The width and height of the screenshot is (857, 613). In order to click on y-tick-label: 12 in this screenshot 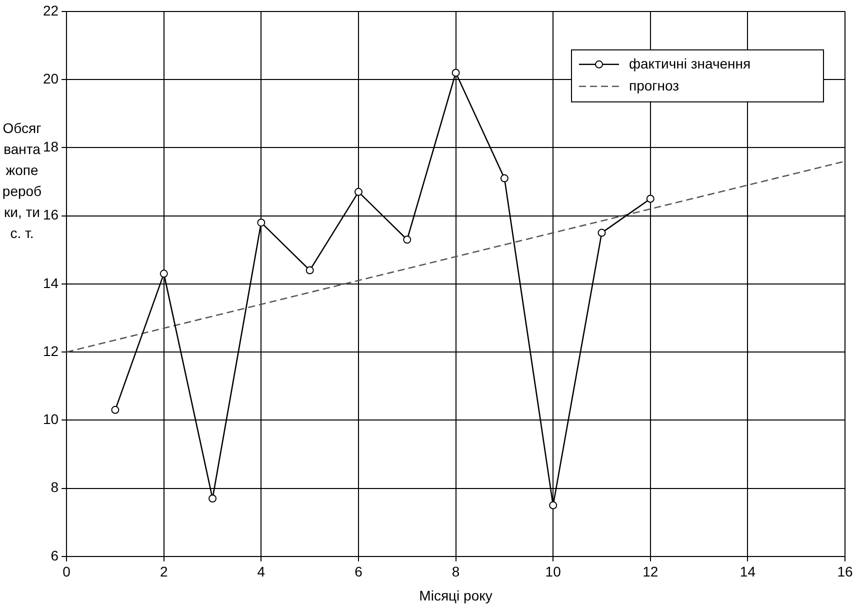, I will do `click(50, 350)`.